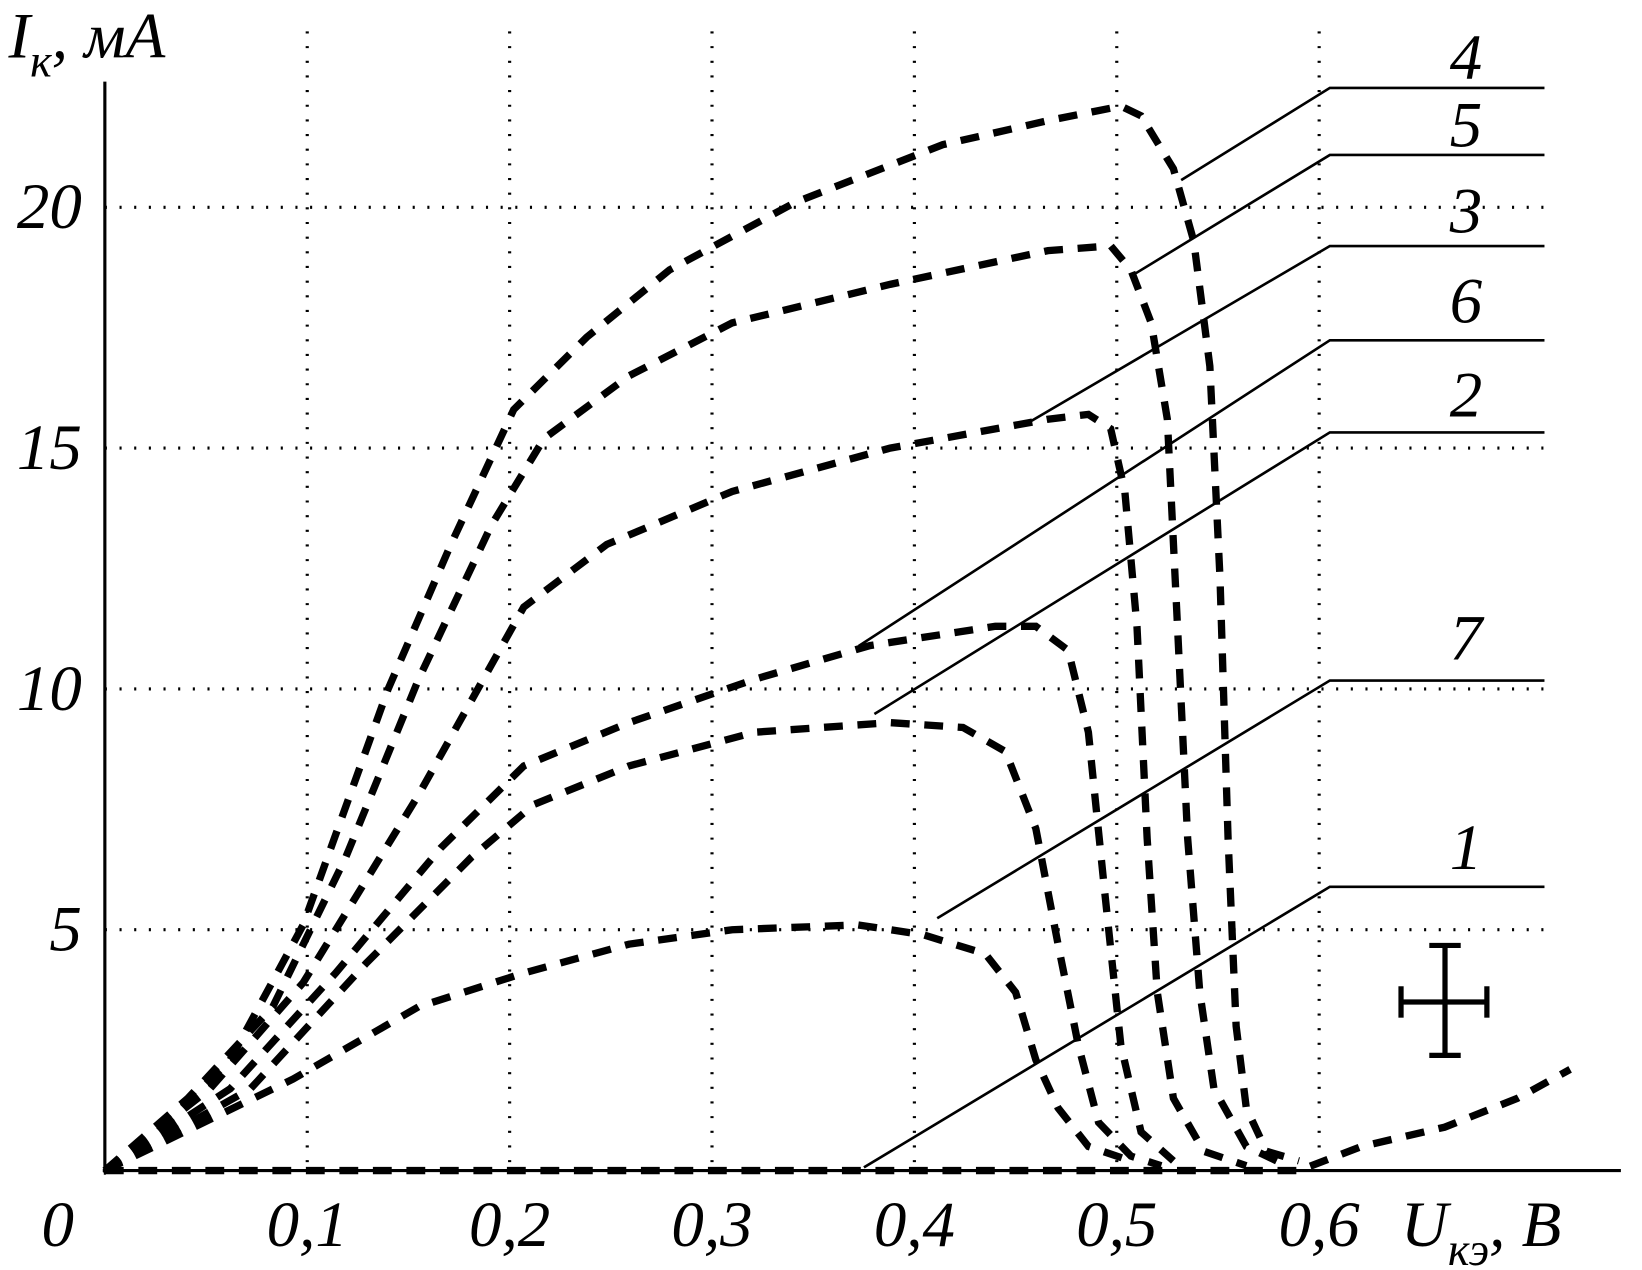 This screenshot has height=1270, width=1642. What do you see at coordinates (1468, 1247) in the screenshot?
I see `x-label-sub: кэ` at bounding box center [1468, 1247].